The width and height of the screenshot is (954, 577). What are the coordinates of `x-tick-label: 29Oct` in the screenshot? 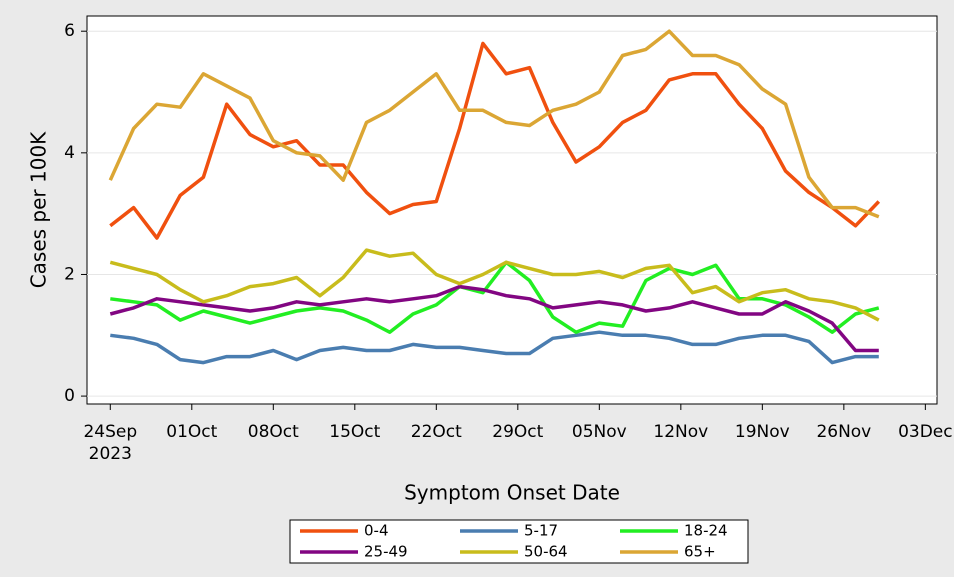 It's located at (517, 432).